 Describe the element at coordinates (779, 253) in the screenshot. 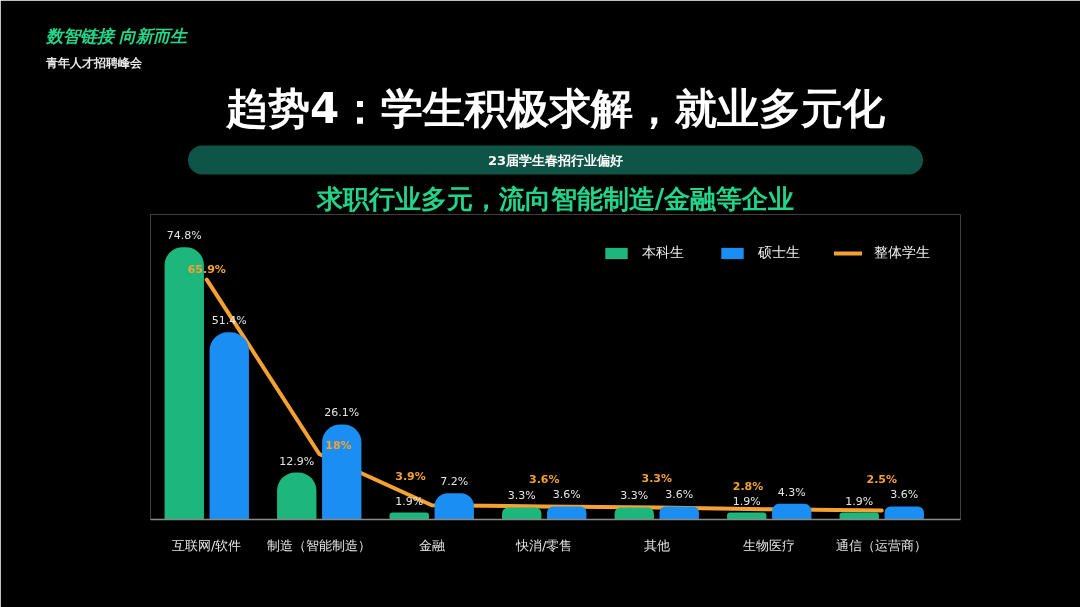

I see `legend-label: 硕士生` at that location.